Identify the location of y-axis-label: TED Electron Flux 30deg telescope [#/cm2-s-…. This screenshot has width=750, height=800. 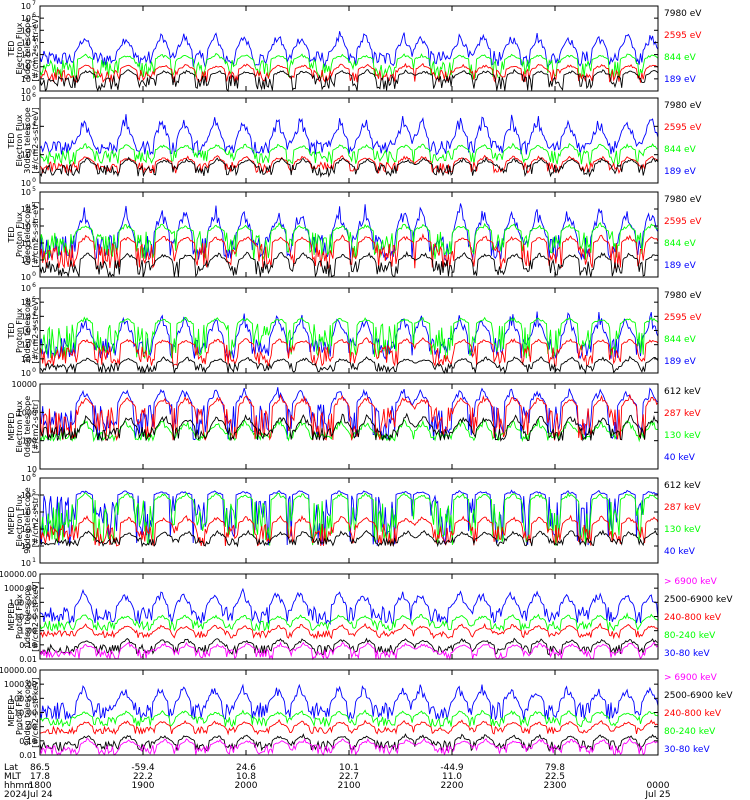
(23, 140).